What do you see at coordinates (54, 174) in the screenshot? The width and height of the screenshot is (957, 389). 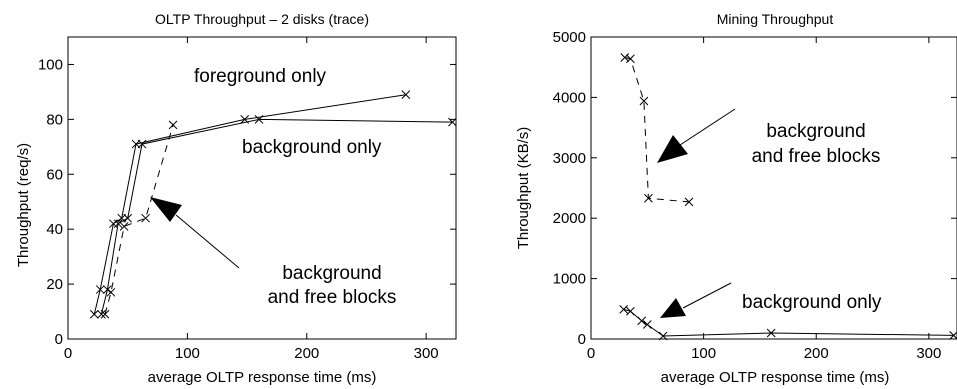 I see `y-tick-label: 60` at bounding box center [54, 174].